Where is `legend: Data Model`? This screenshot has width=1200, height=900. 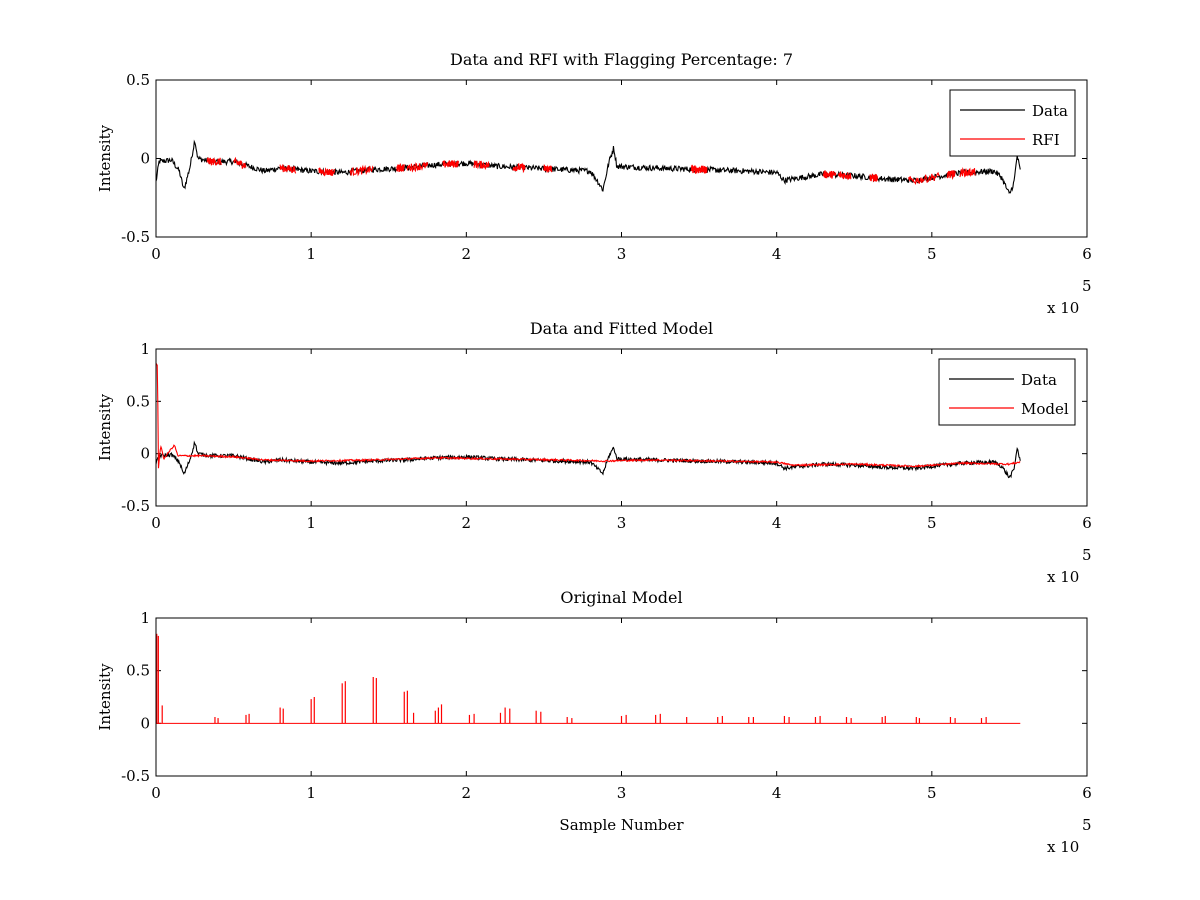
legend: Data Model is located at coordinates (1007, 392).